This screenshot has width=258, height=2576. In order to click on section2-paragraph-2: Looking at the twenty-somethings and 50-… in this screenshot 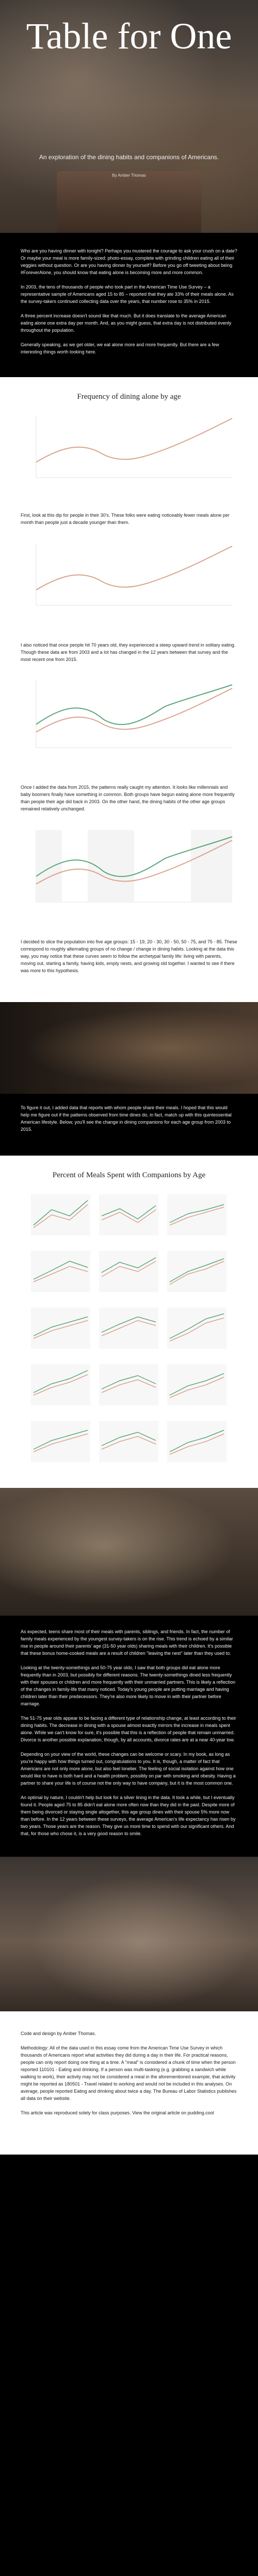, I will do `click(128, 1685)`.